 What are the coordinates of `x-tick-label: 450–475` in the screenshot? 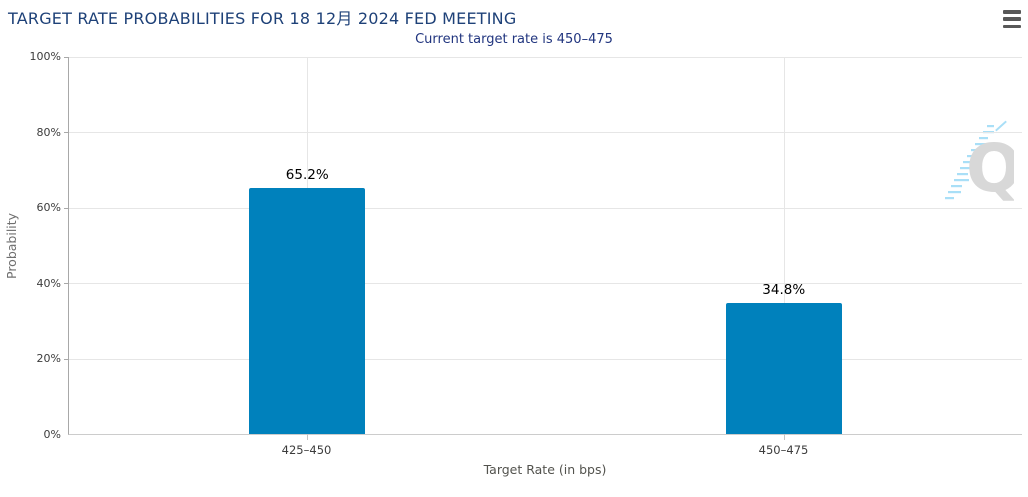 It's located at (783, 450).